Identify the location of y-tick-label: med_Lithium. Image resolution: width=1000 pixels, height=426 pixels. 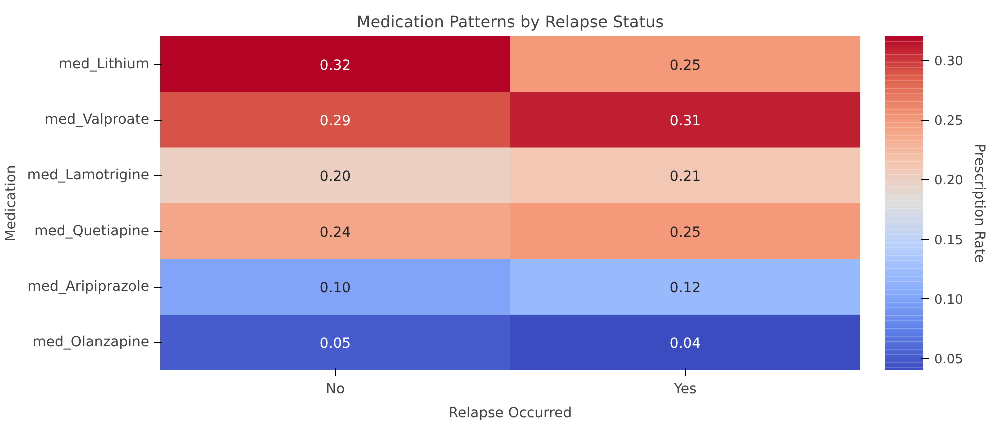
(104, 64).